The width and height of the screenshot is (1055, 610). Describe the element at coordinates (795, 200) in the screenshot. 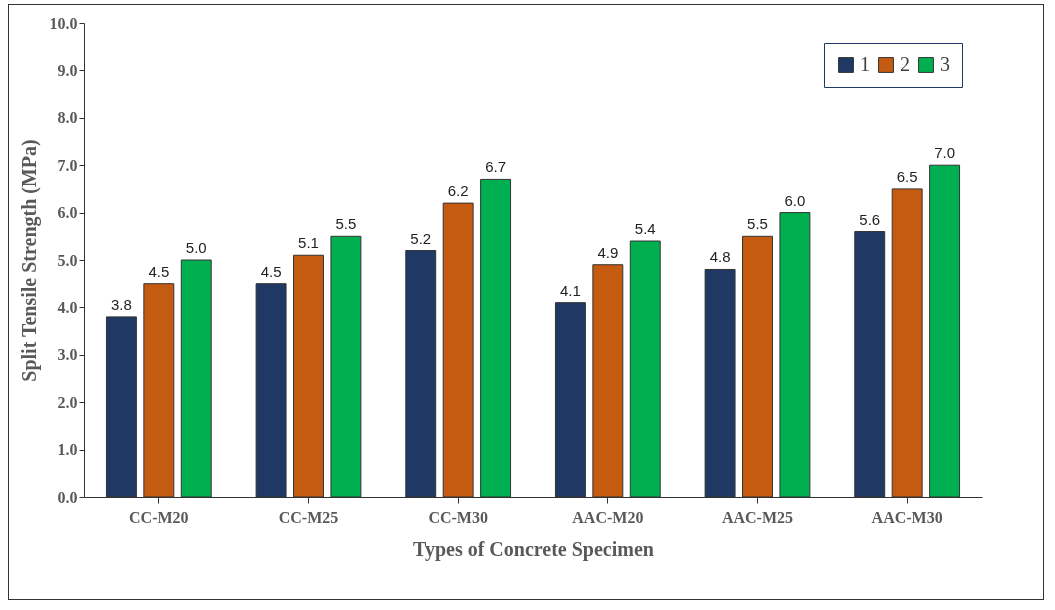

I see `data-label: 6.0` at that location.